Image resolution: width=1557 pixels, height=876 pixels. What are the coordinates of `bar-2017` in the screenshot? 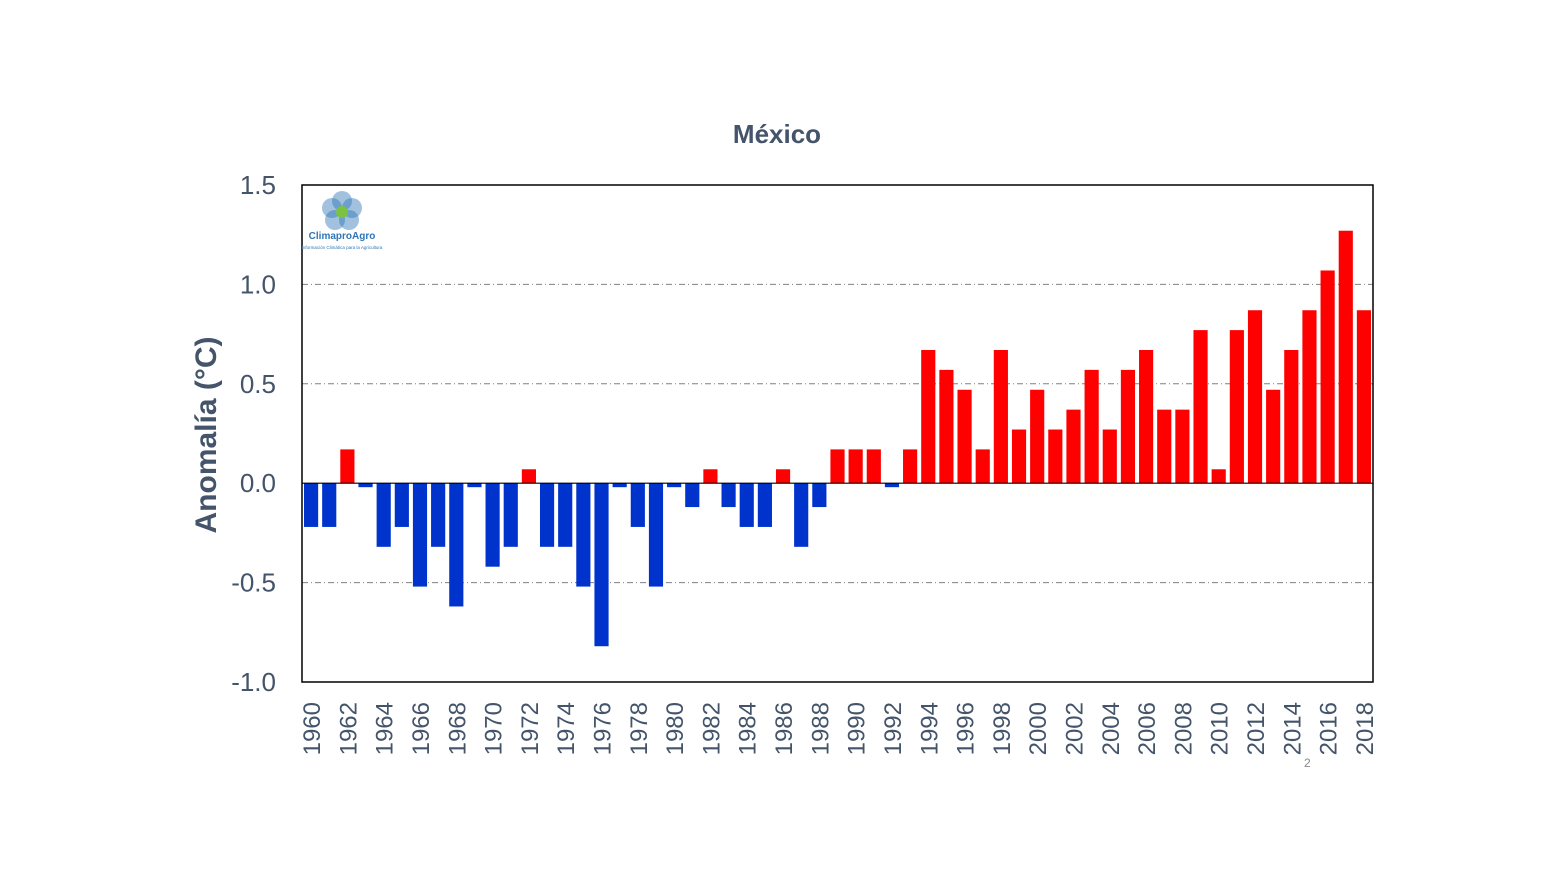 It's located at (1345, 357).